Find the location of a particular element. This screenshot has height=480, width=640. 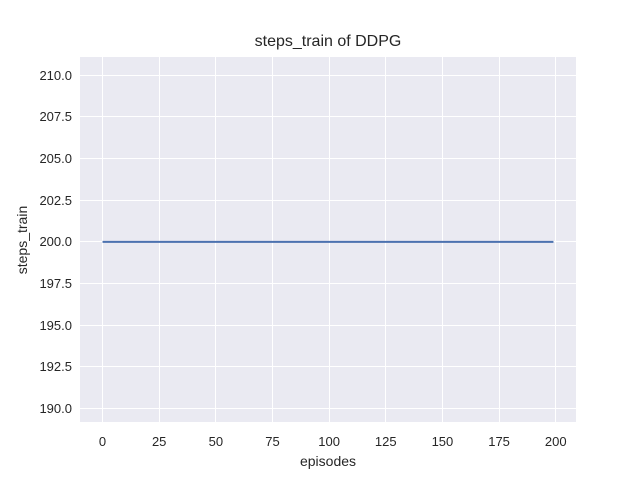

y-tick-label: 202.5 is located at coordinates (55, 200).